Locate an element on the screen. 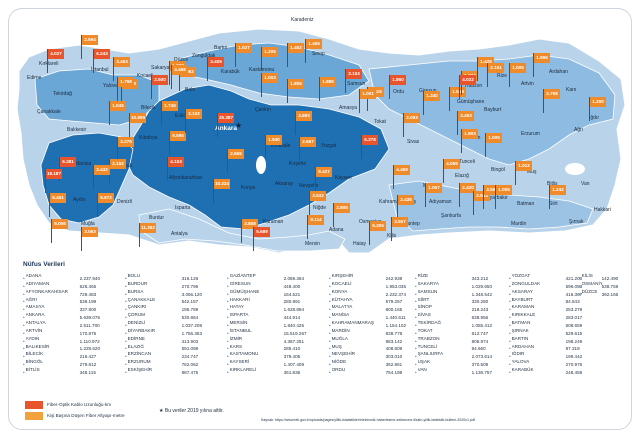  flag-value: 19.187 is located at coordinates (54, 174).